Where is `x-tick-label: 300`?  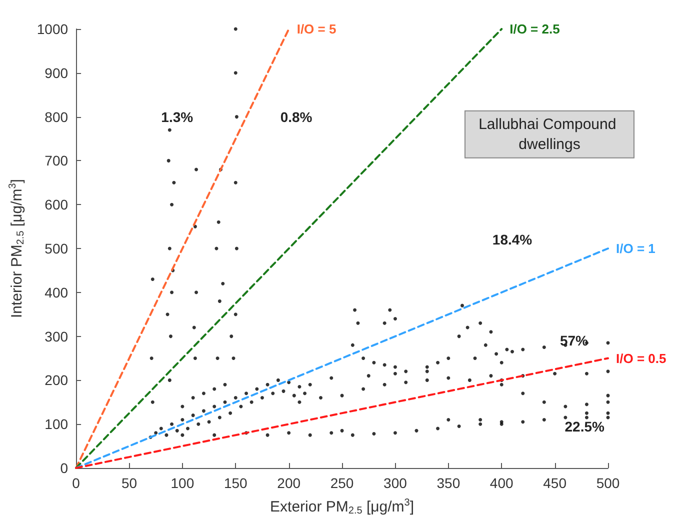
x-tick-label: 300 is located at coordinates (396, 483).